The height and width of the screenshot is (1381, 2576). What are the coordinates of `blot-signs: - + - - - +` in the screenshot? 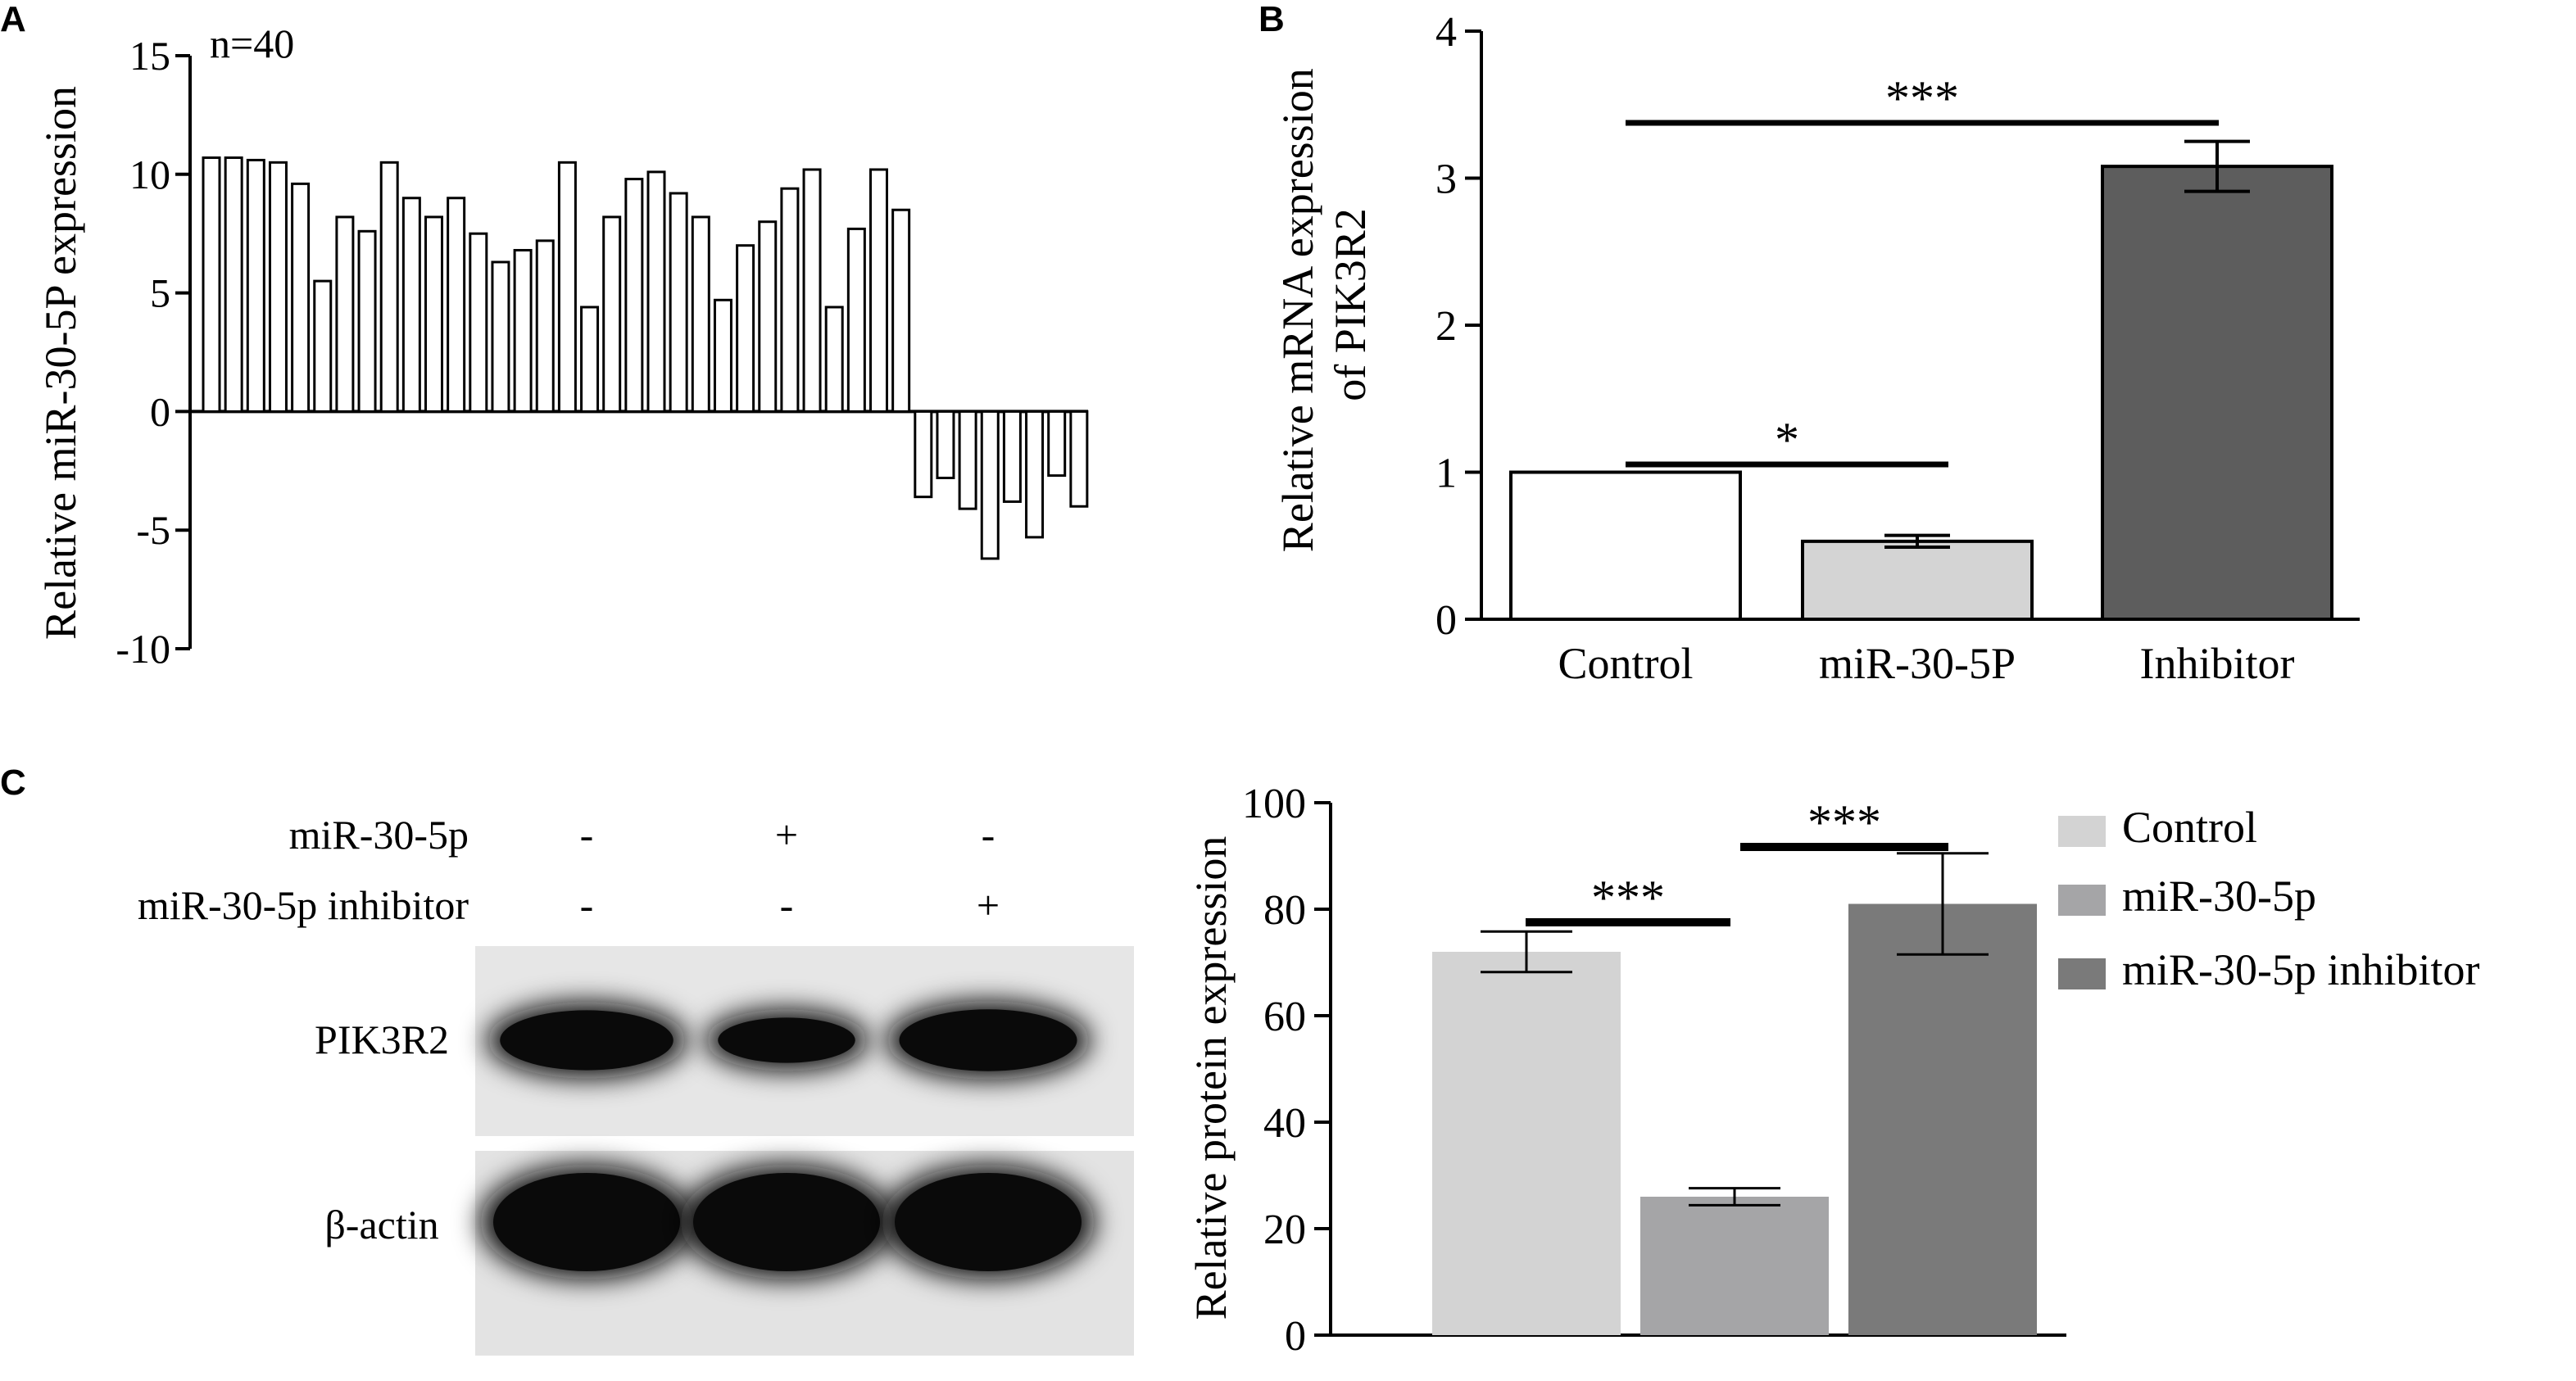 It's located at (790, 870).